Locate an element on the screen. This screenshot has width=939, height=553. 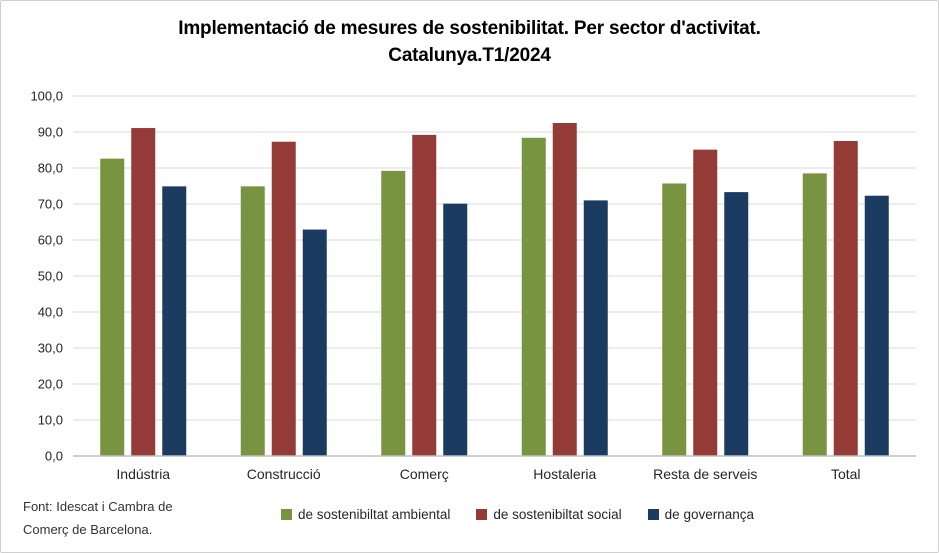
y-axis-tick-label: 90,0 is located at coordinates (50, 132).